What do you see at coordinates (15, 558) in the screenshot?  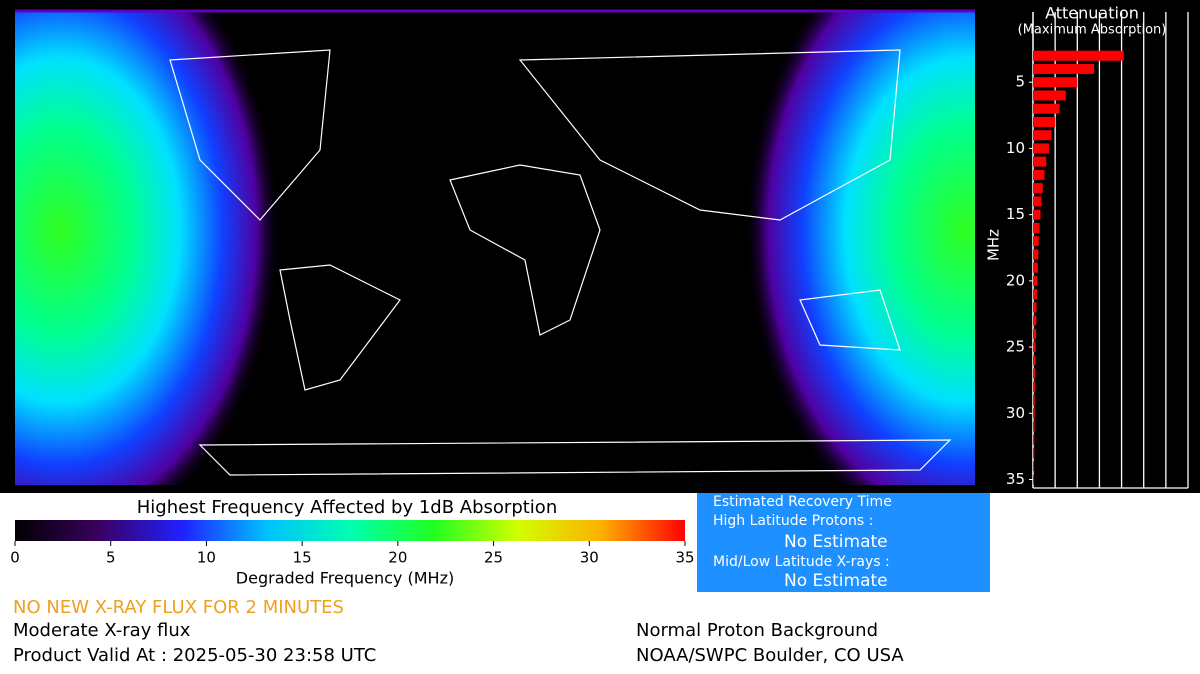 I see `colorbar-tick-label: 0` at bounding box center [15, 558].